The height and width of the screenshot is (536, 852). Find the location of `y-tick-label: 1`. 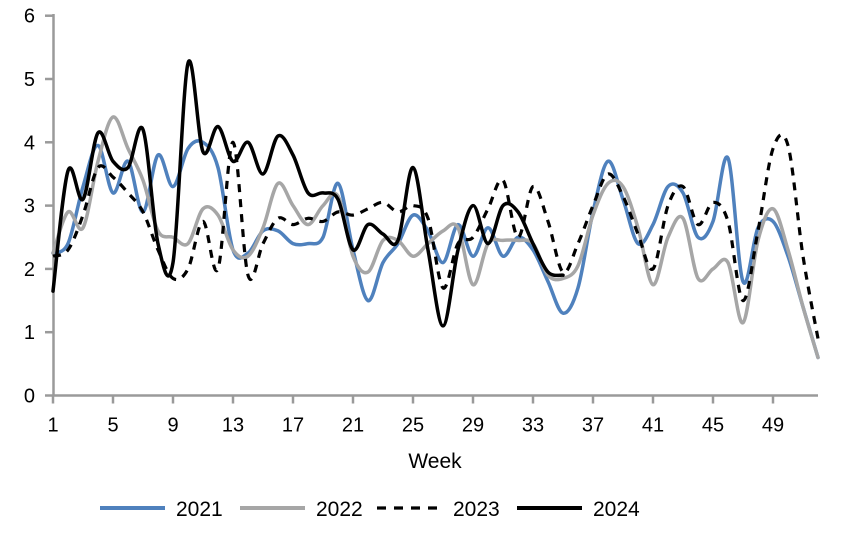

y-tick-label: 1 is located at coordinates (29, 333).